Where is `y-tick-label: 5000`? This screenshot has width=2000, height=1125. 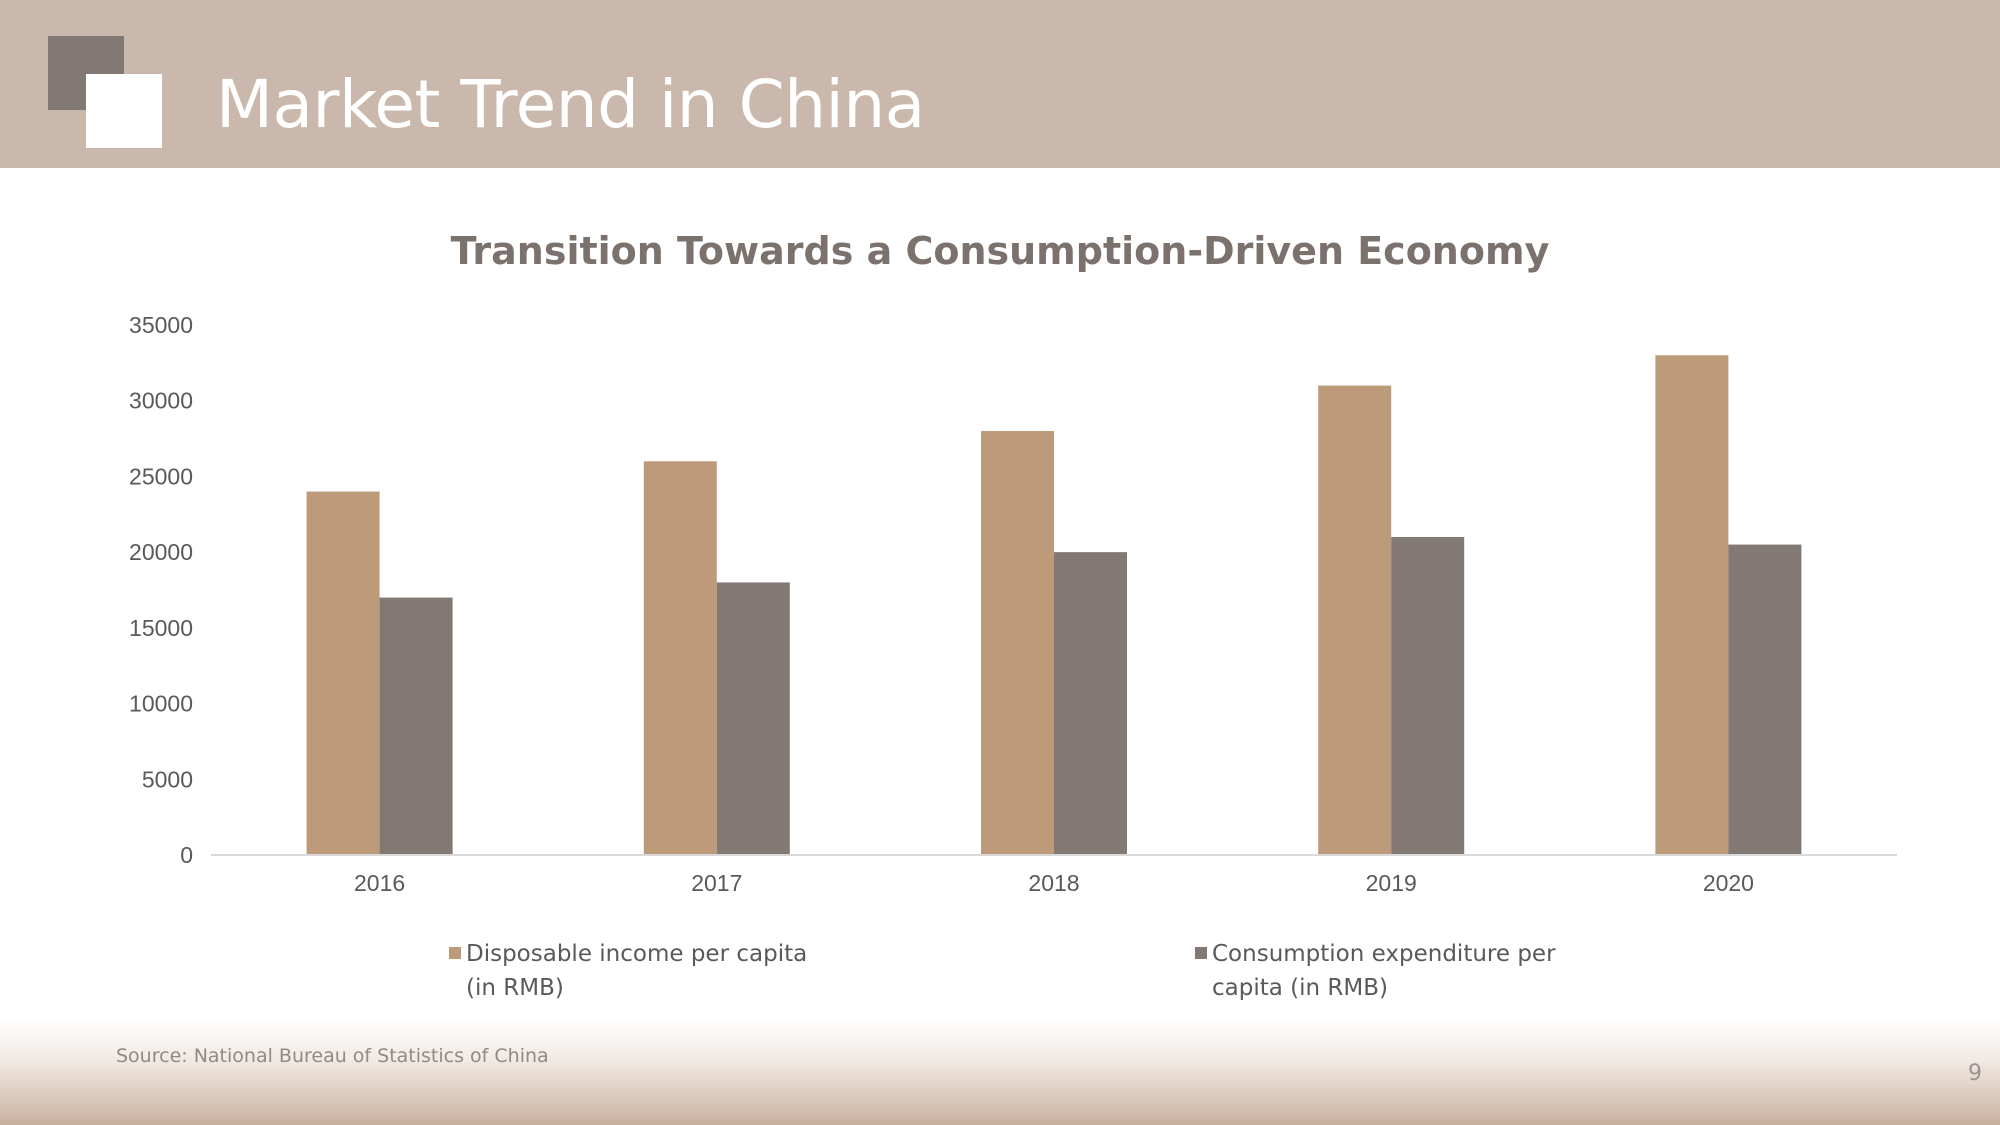
y-tick-label: 5000 is located at coordinates (167, 779).